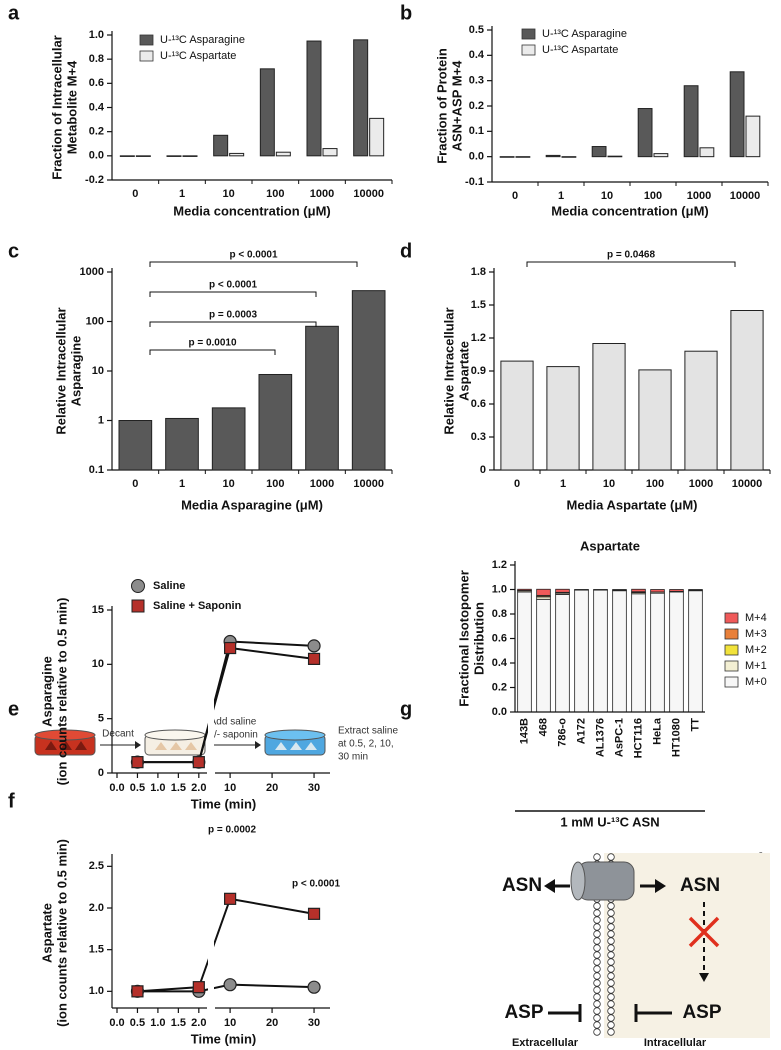  Describe the element at coordinates (406, 251) in the screenshot. I see `panel-label: d` at that location.